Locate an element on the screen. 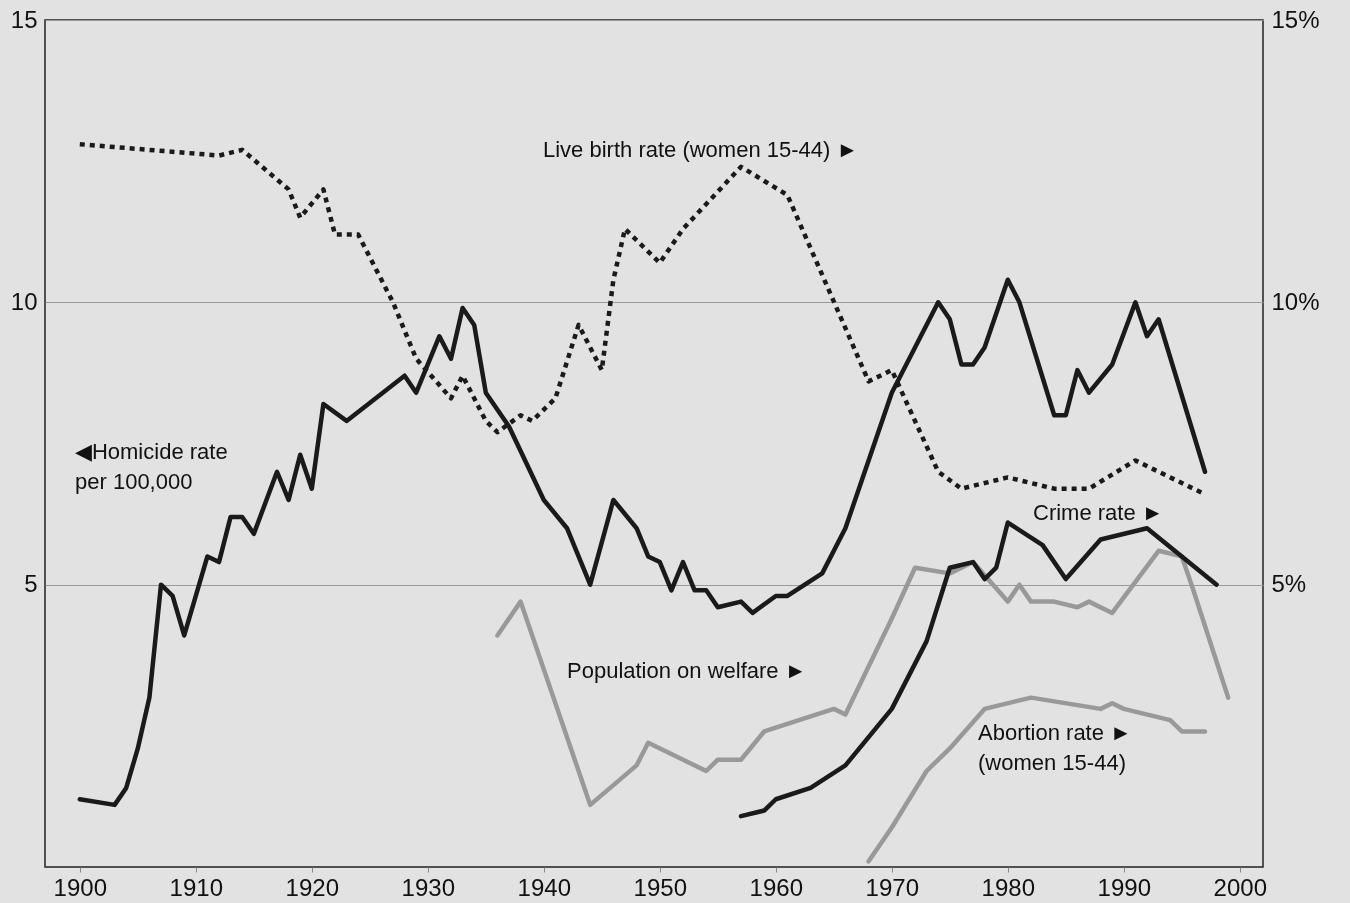  y2-tick-label: 10% is located at coordinates (1295, 301).